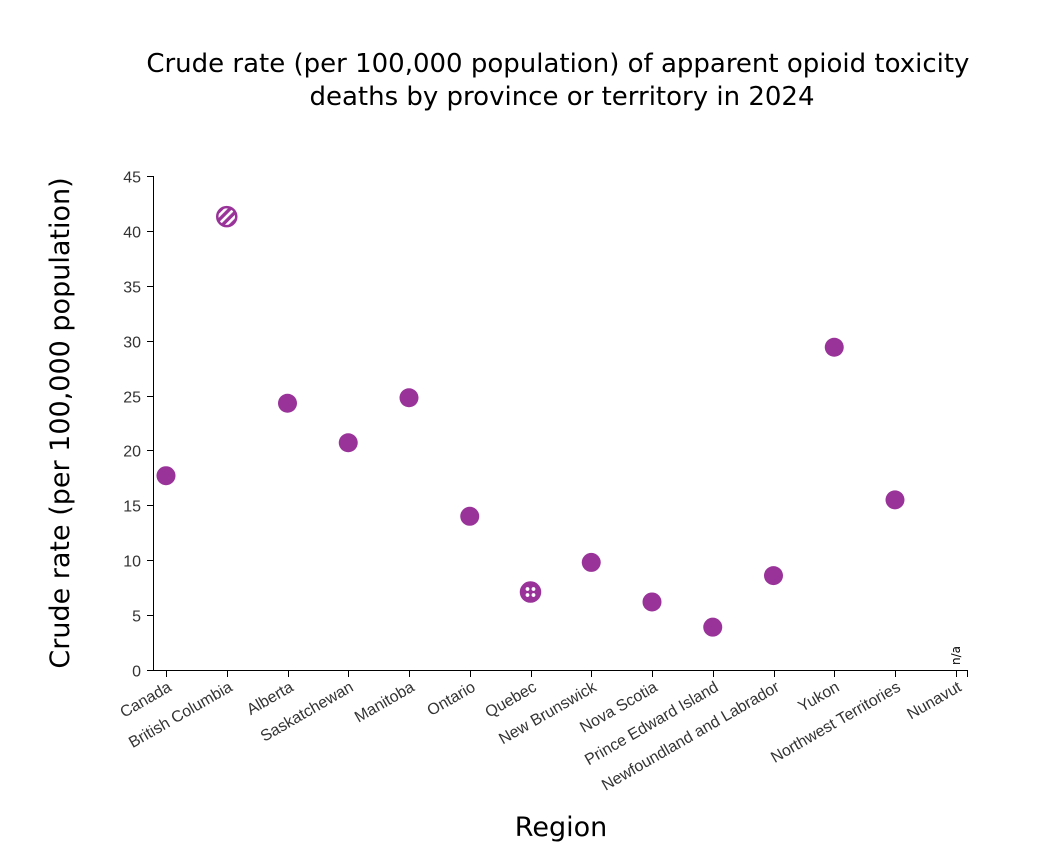  Describe the element at coordinates (934, 700) in the screenshot. I see `x-tick-label: Nunavut` at that location.